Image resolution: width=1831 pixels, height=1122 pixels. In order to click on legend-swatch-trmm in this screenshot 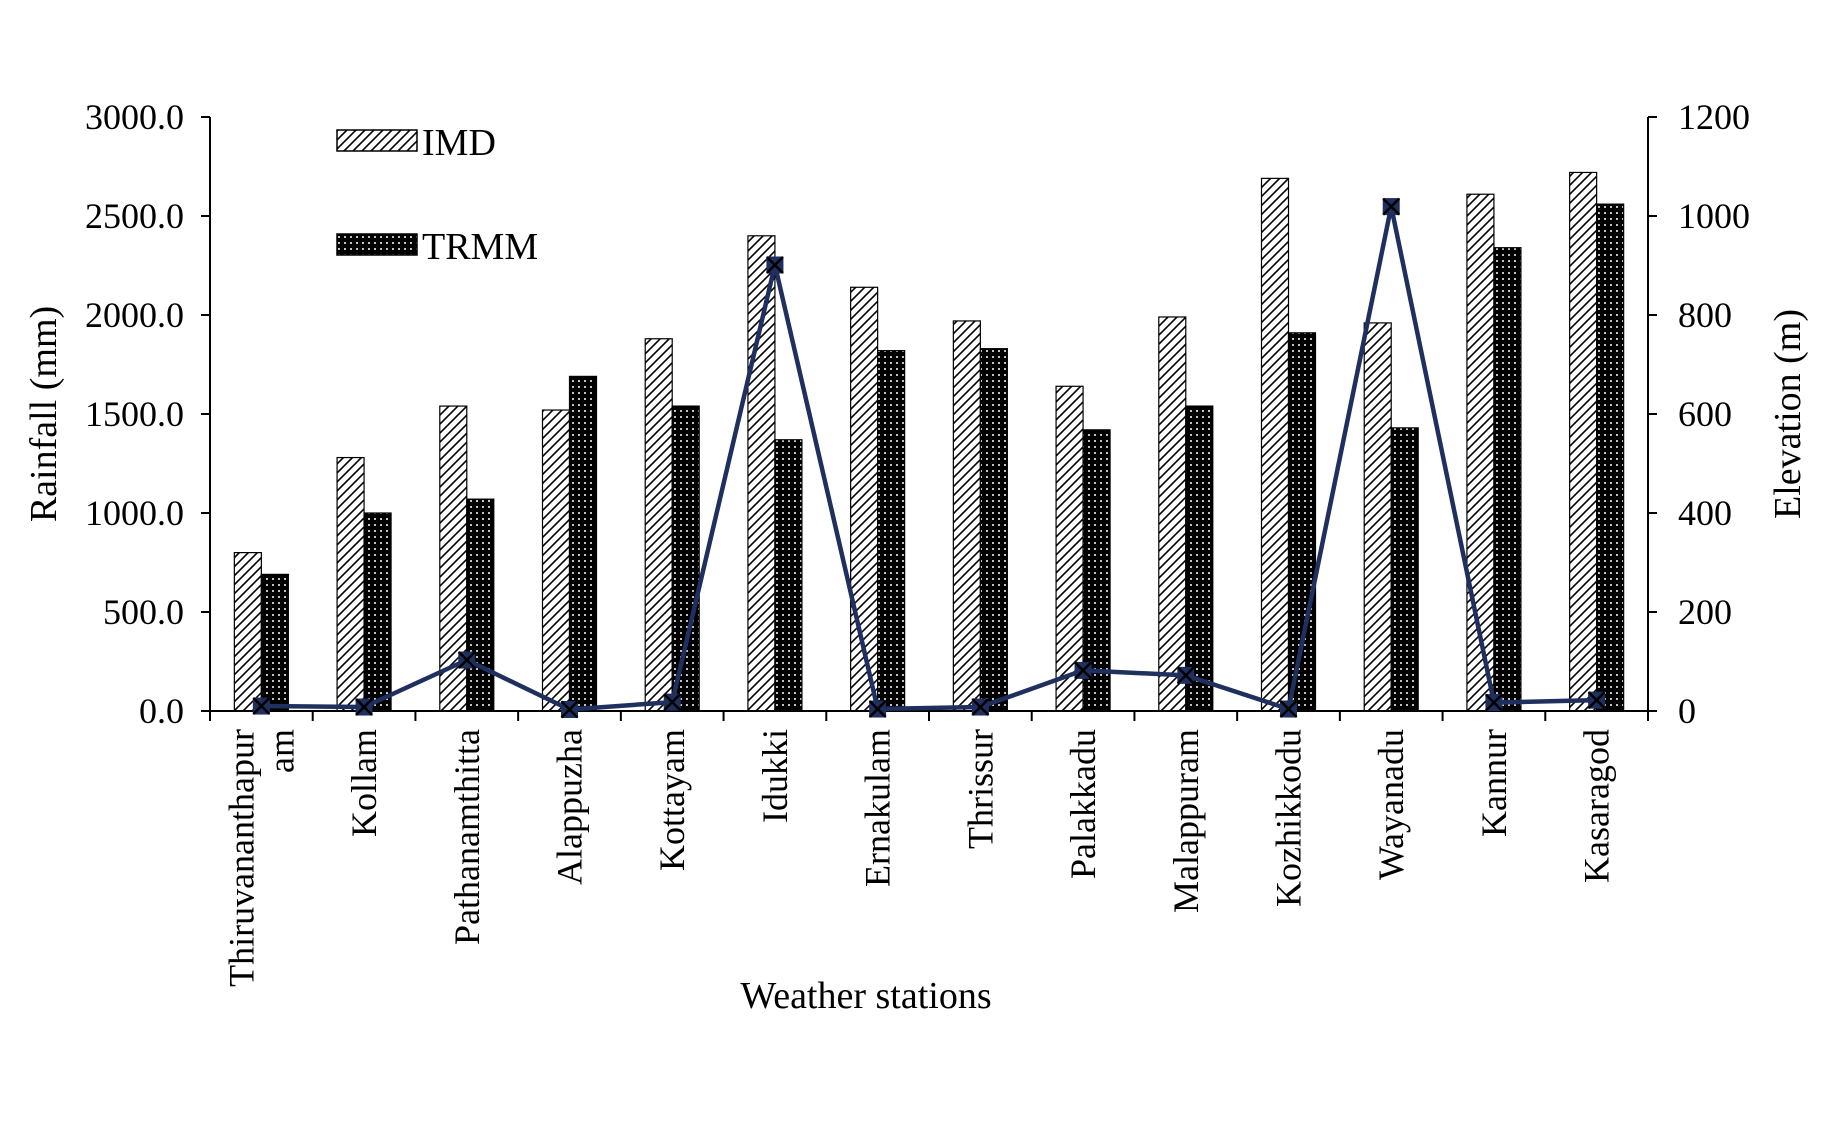, I will do `click(377, 244)`.